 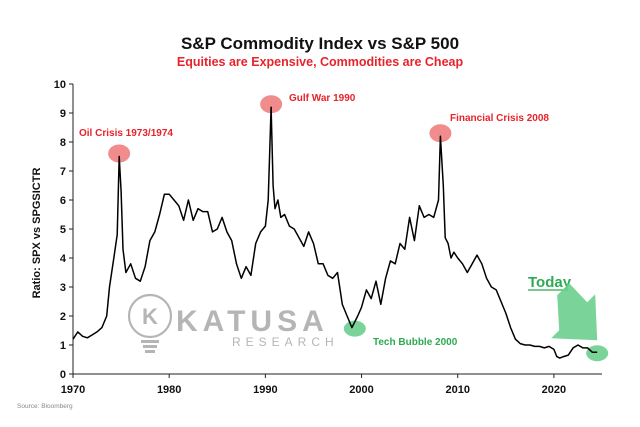 What do you see at coordinates (169, 390) in the screenshot?
I see `x-tick-label: 1980` at bounding box center [169, 390].